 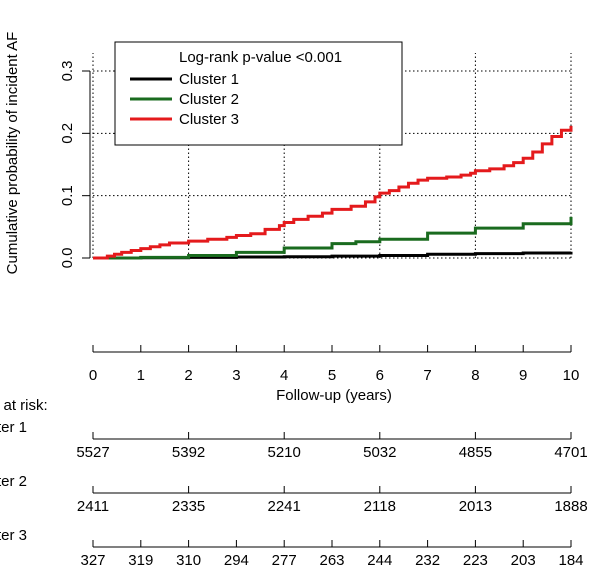 What do you see at coordinates (12, 153) in the screenshot?
I see `y-axis-label: Cumulative probability of incident AF` at bounding box center [12, 153].